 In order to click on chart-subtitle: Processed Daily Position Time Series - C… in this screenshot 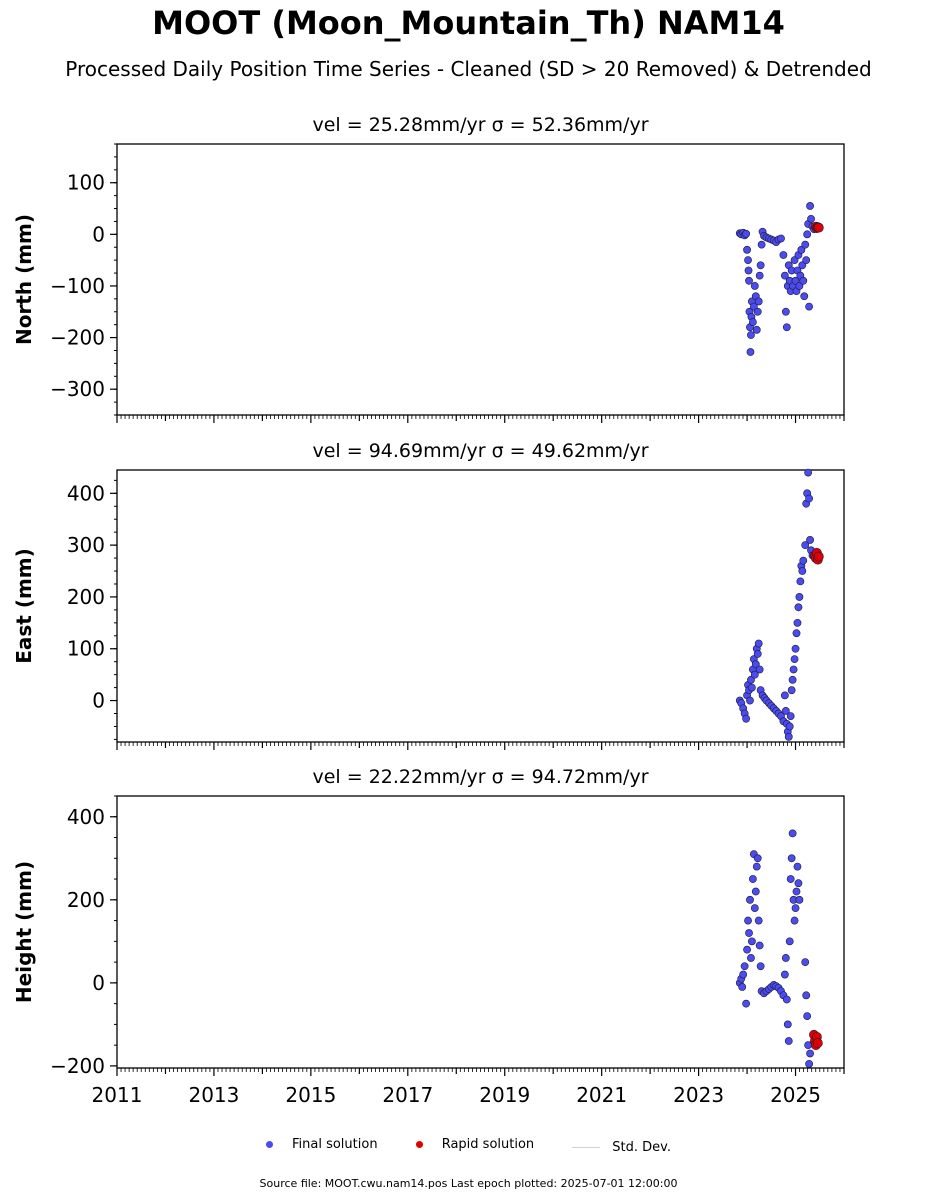, I will do `click(468, 69)`.